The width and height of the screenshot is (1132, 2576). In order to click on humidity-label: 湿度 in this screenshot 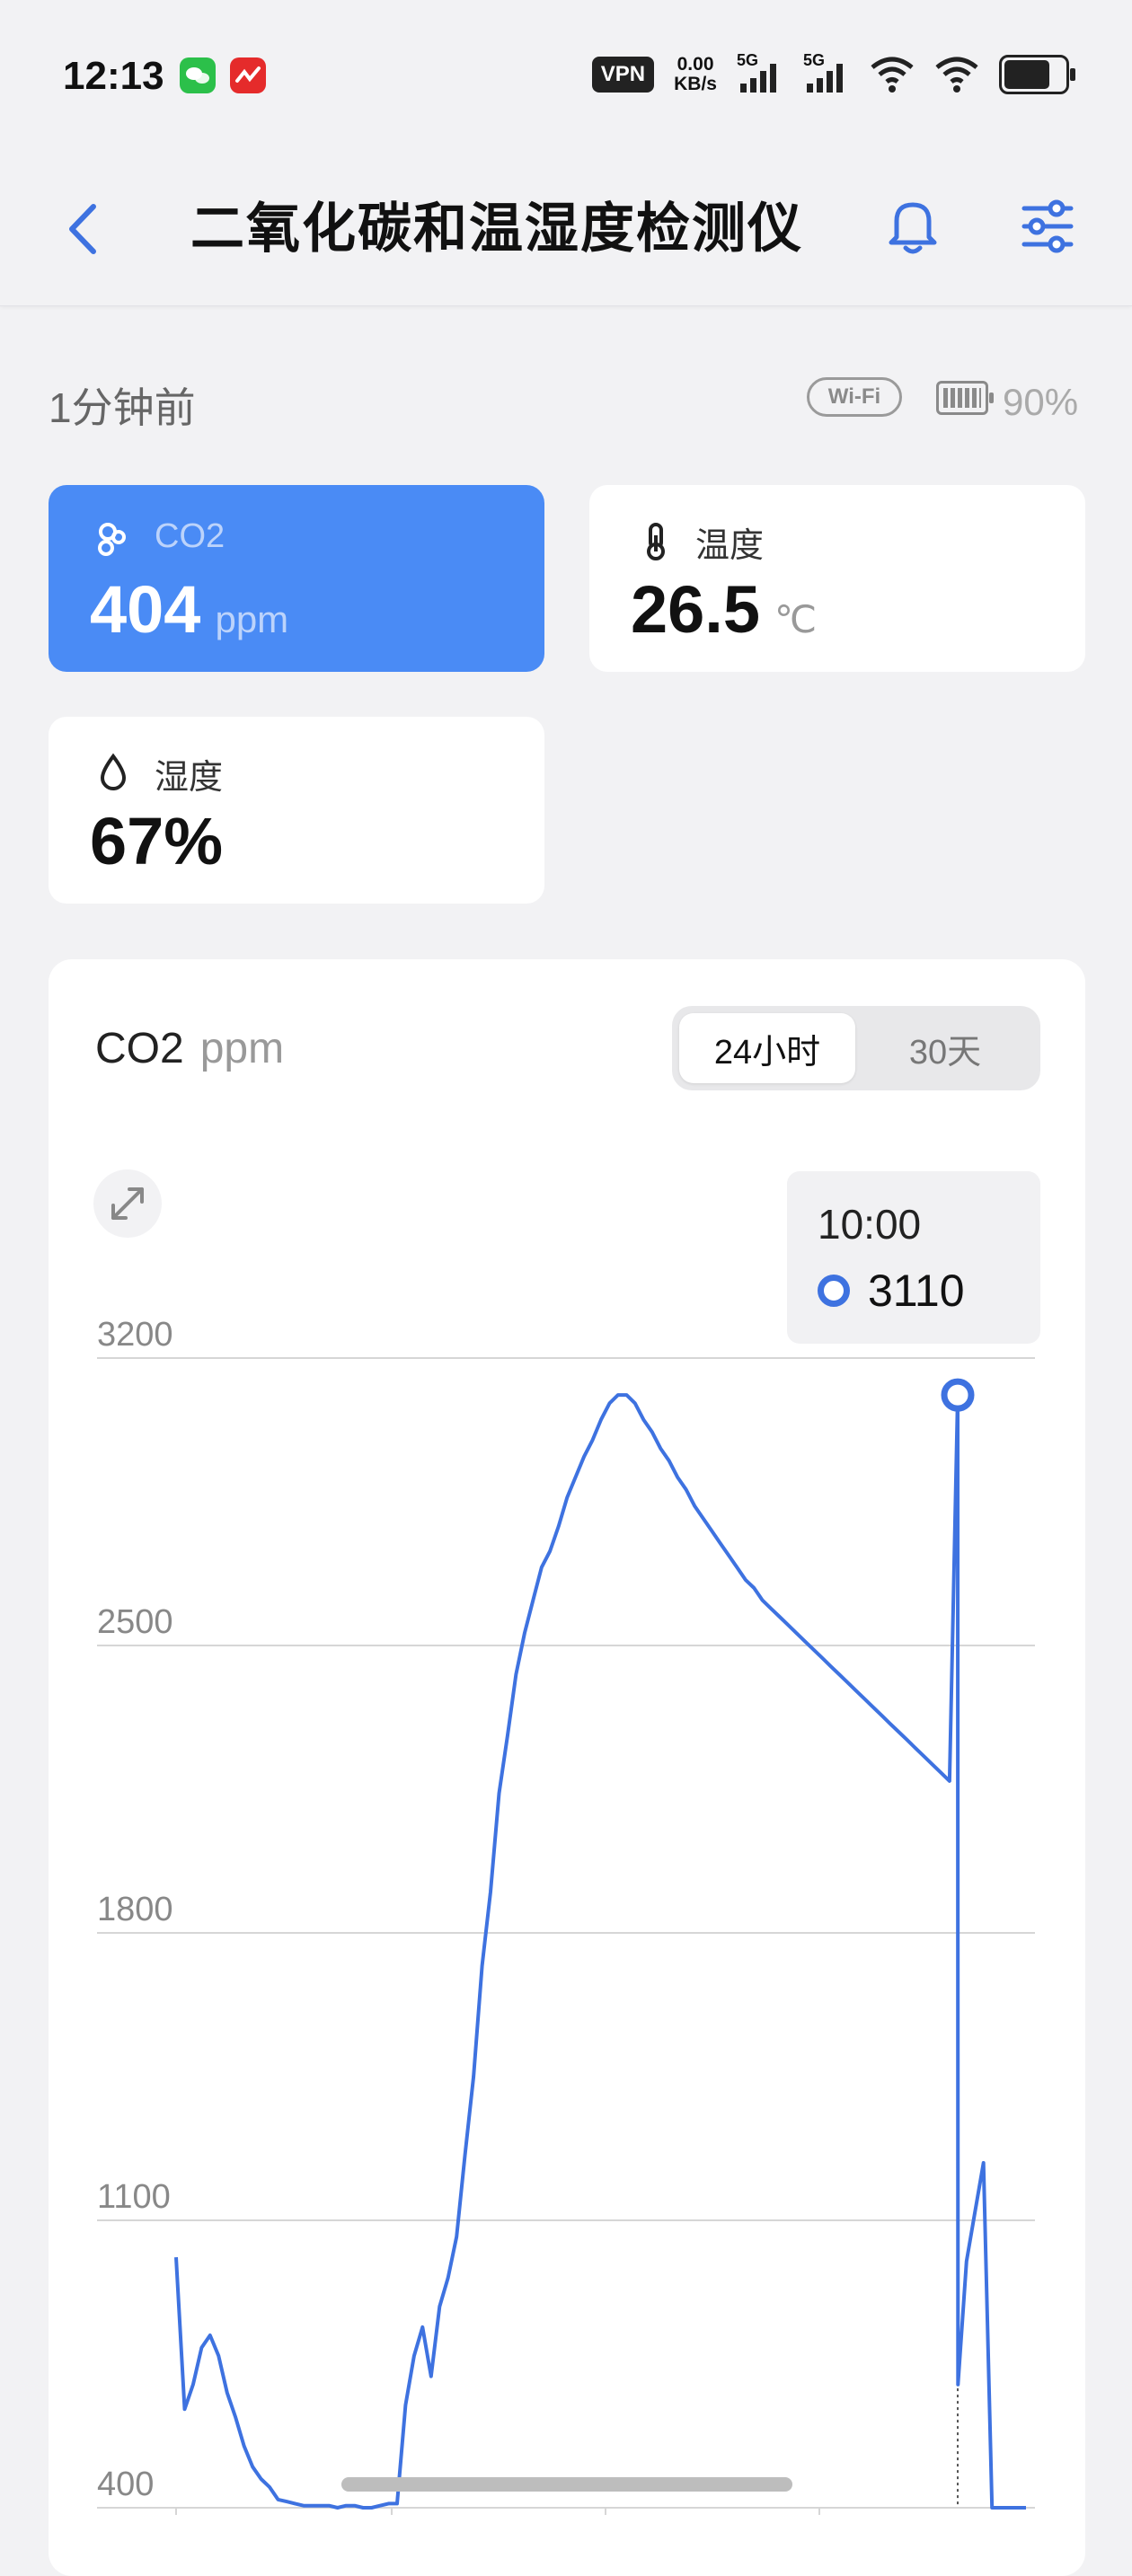, I will do `click(189, 778)`.